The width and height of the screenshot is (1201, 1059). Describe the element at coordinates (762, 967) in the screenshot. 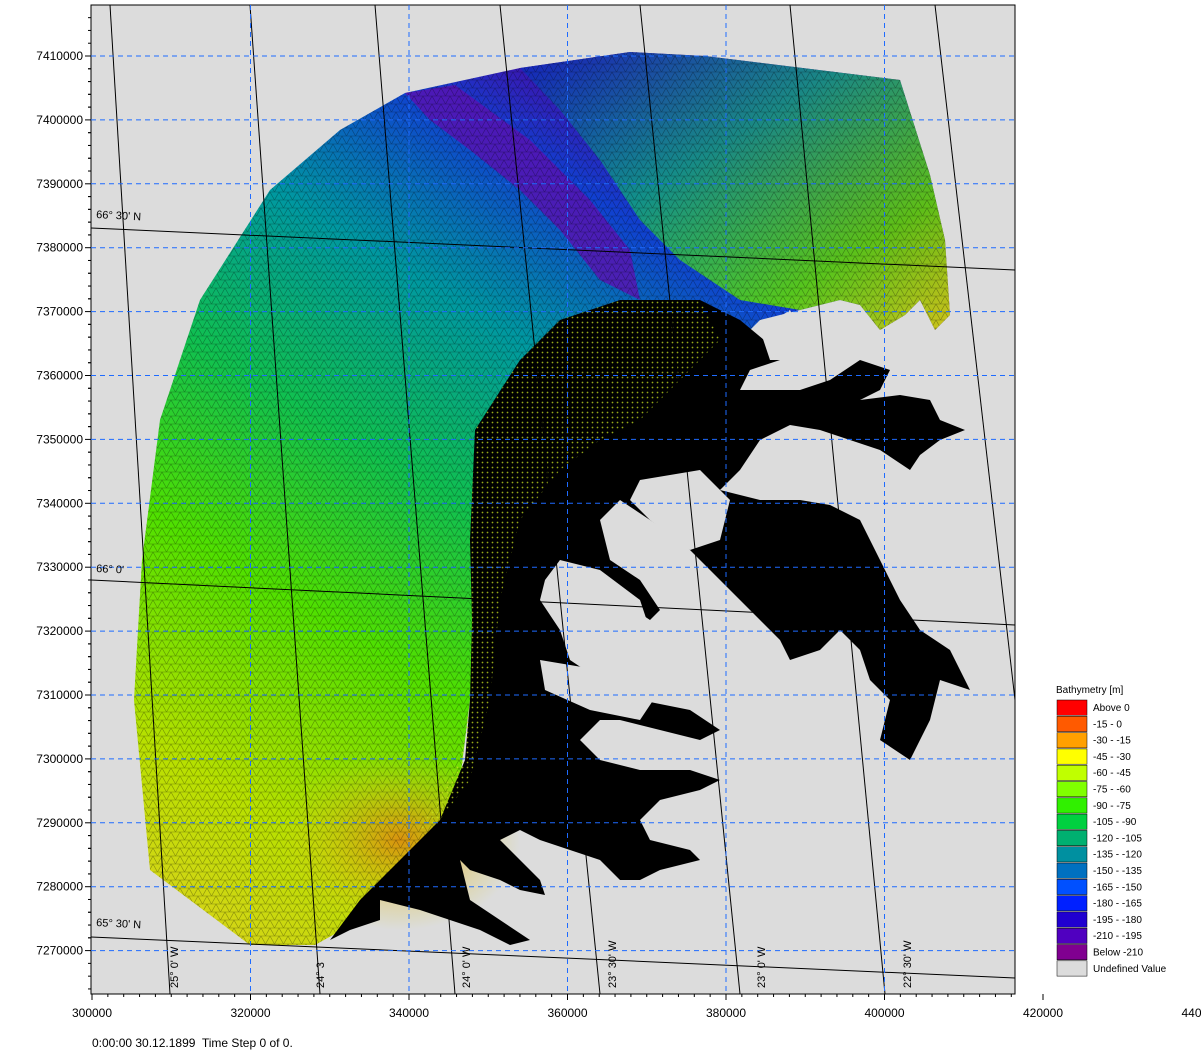

I see `lon-label: 23° 0' W` at that location.